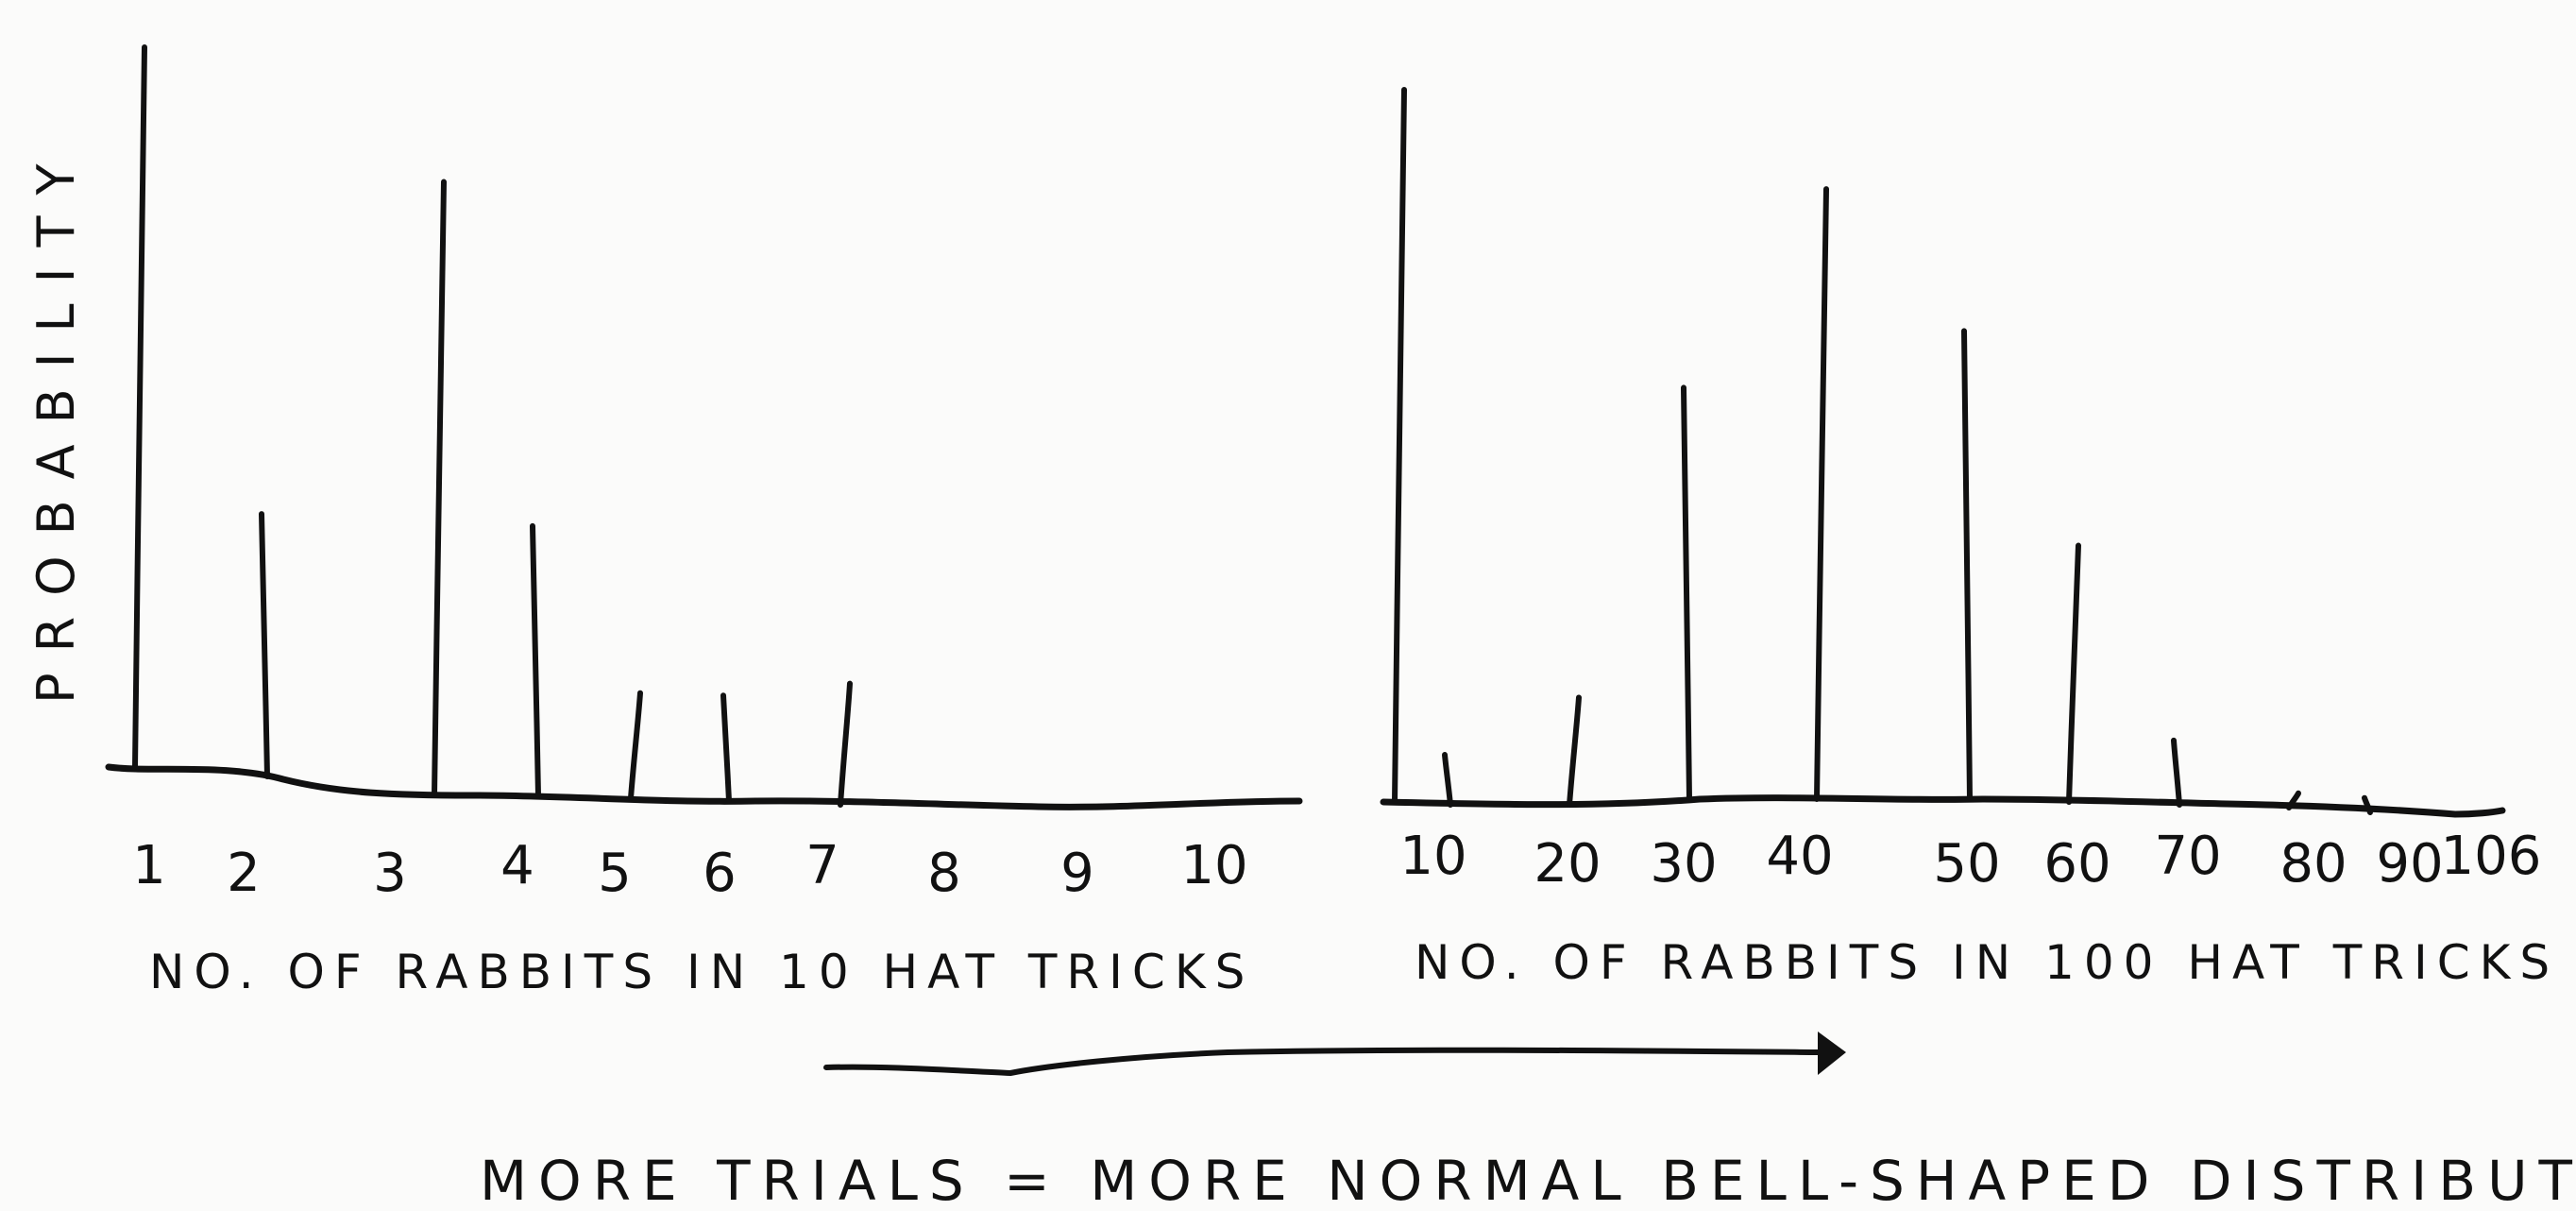 The height and width of the screenshot is (1211, 2576). What do you see at coordinates (1432, 856) in the screenshot?
I see `chart-right-tick-label-10: 10` at bounding box center [1432, 856].